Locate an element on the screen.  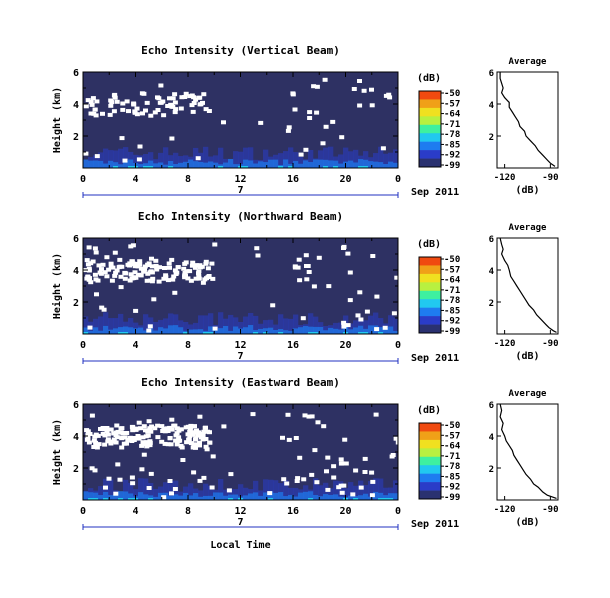
avg-x-tick-label: -90 is located at coordinates (550, 178).